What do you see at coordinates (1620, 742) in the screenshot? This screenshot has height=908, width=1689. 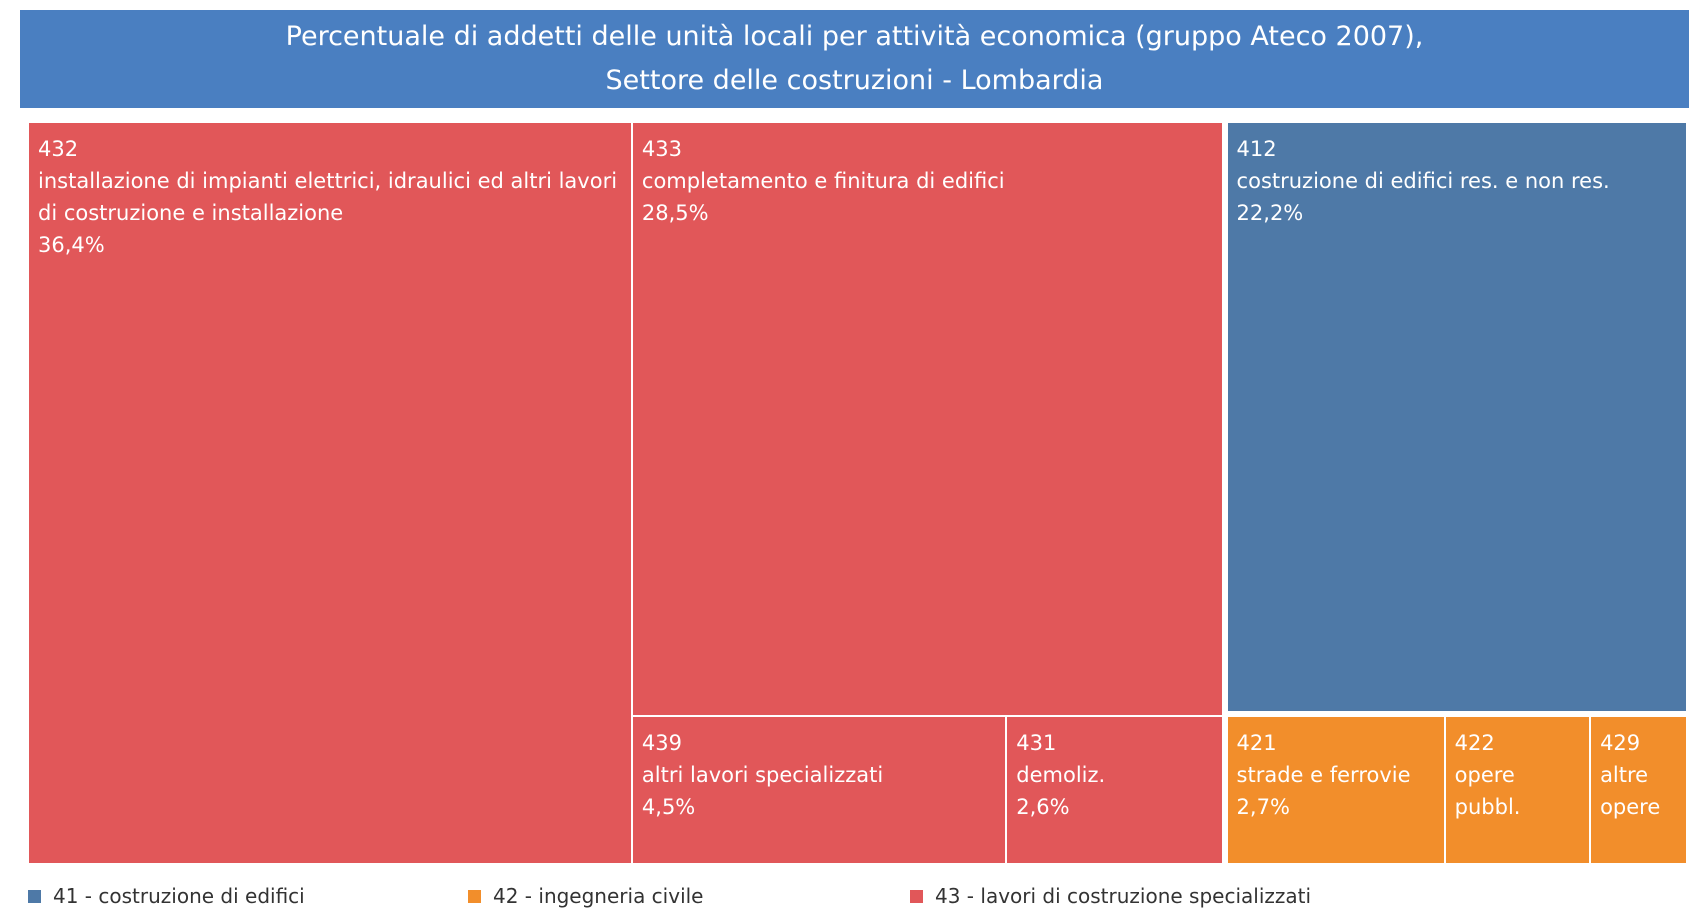 I see `cell-code: 429` at bounding box center [1620, 742].